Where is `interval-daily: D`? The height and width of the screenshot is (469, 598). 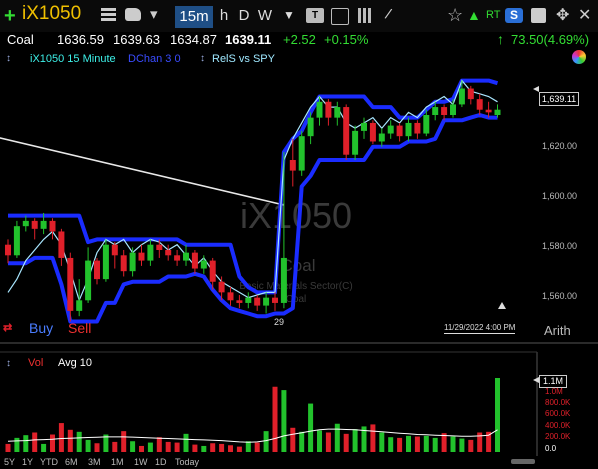
interval-daily: D is located at coordinates (244, 15).